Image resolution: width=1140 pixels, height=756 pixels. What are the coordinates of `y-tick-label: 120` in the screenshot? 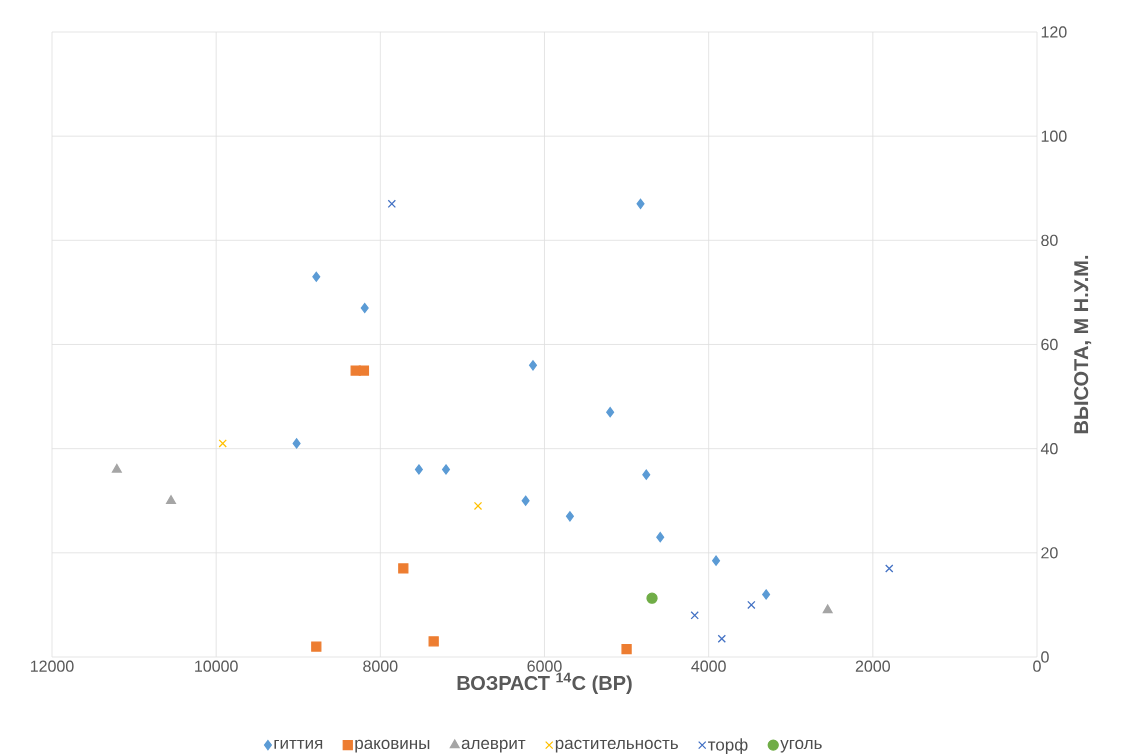 It's located at (1054, 32).